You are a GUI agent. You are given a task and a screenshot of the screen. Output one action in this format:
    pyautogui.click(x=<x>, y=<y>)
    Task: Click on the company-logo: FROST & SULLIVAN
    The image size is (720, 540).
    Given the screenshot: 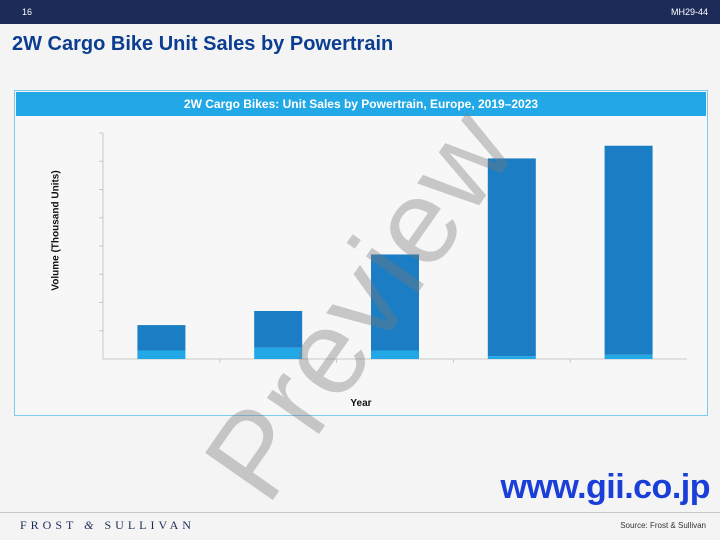 What is the action you would take?
    pyautogui.click(x=107, y=525)
    